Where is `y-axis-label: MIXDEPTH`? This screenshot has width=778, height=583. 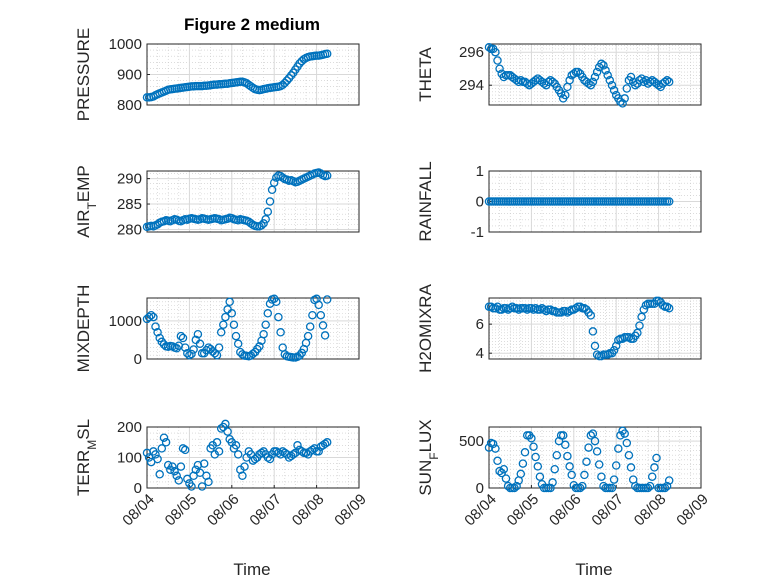 y-axis-label: MIXDEPTH is located at coordinates (83, 329).